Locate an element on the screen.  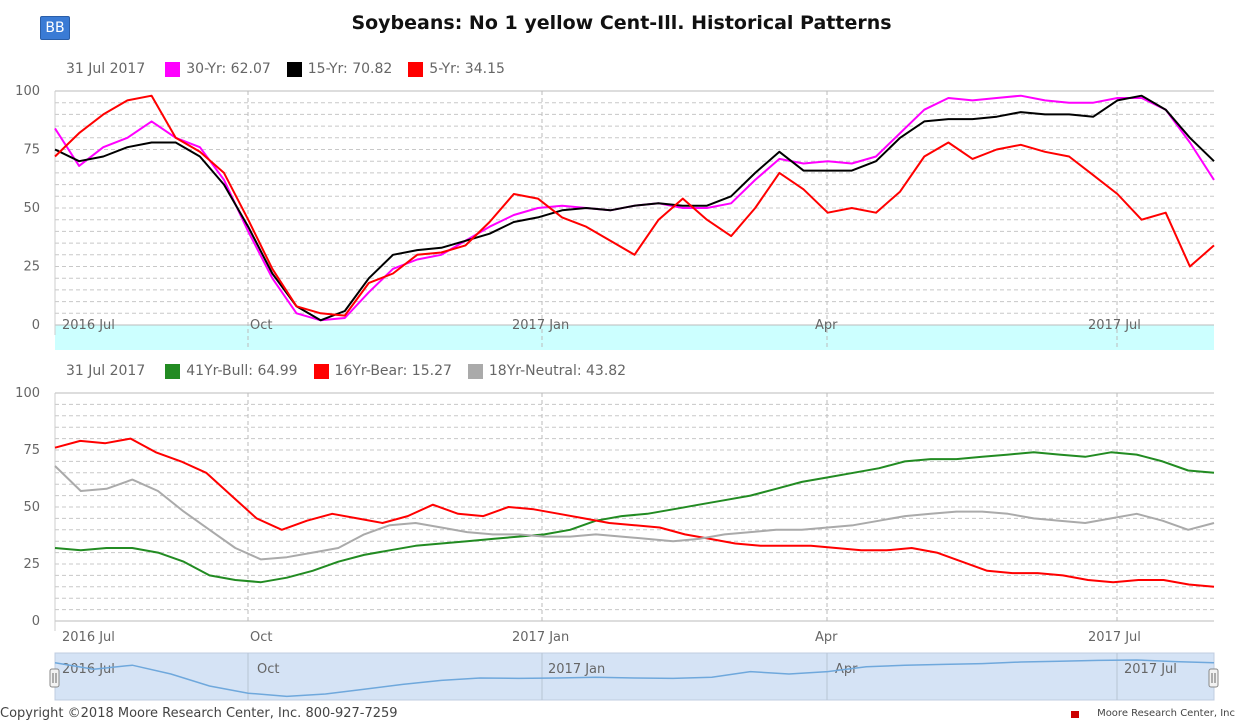
chart-0-y-tick-label: 50 is located at coordinates (31, 208).